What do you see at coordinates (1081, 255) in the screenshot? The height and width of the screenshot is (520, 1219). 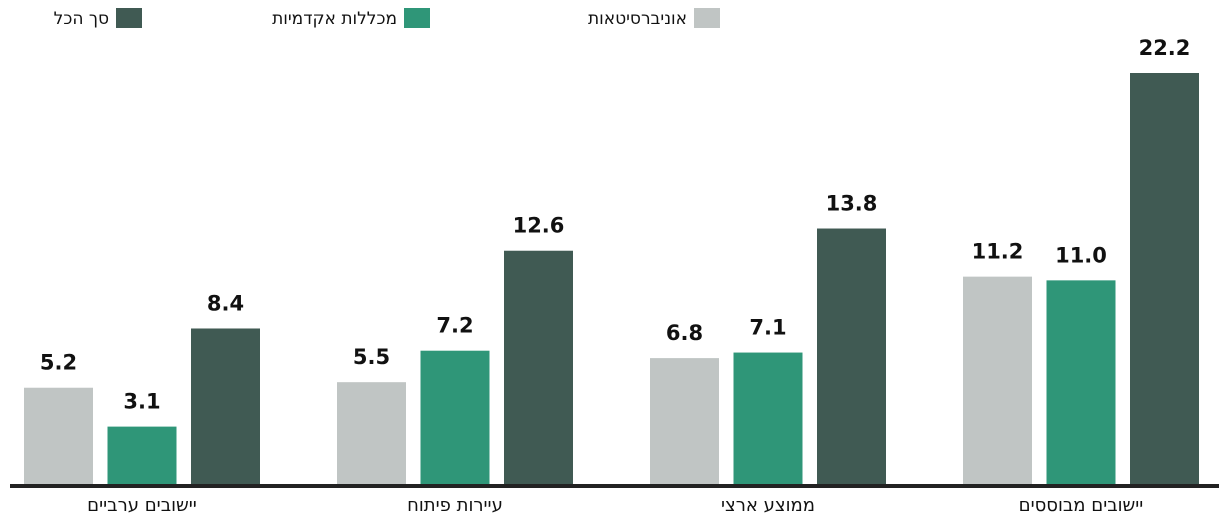 I see `value-label: 11.0` at bounding box center [1081, 255].